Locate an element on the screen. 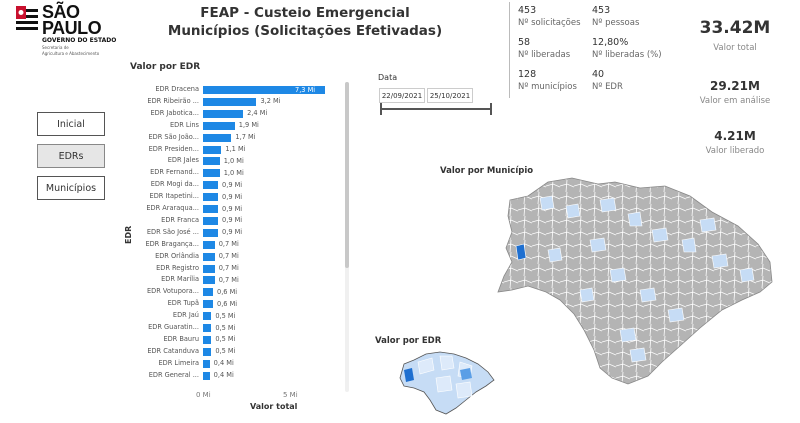 Image resolution: width=800 pixels, height=423 pixels. bar-category-label: EDR Limeira is located at coordinates (179, 362).